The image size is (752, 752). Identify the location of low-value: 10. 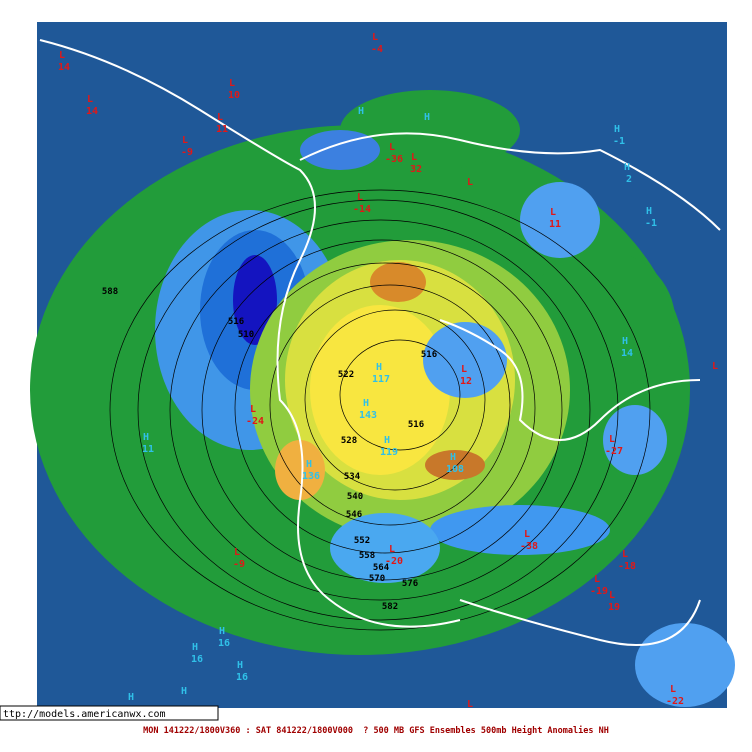
(234, 95).